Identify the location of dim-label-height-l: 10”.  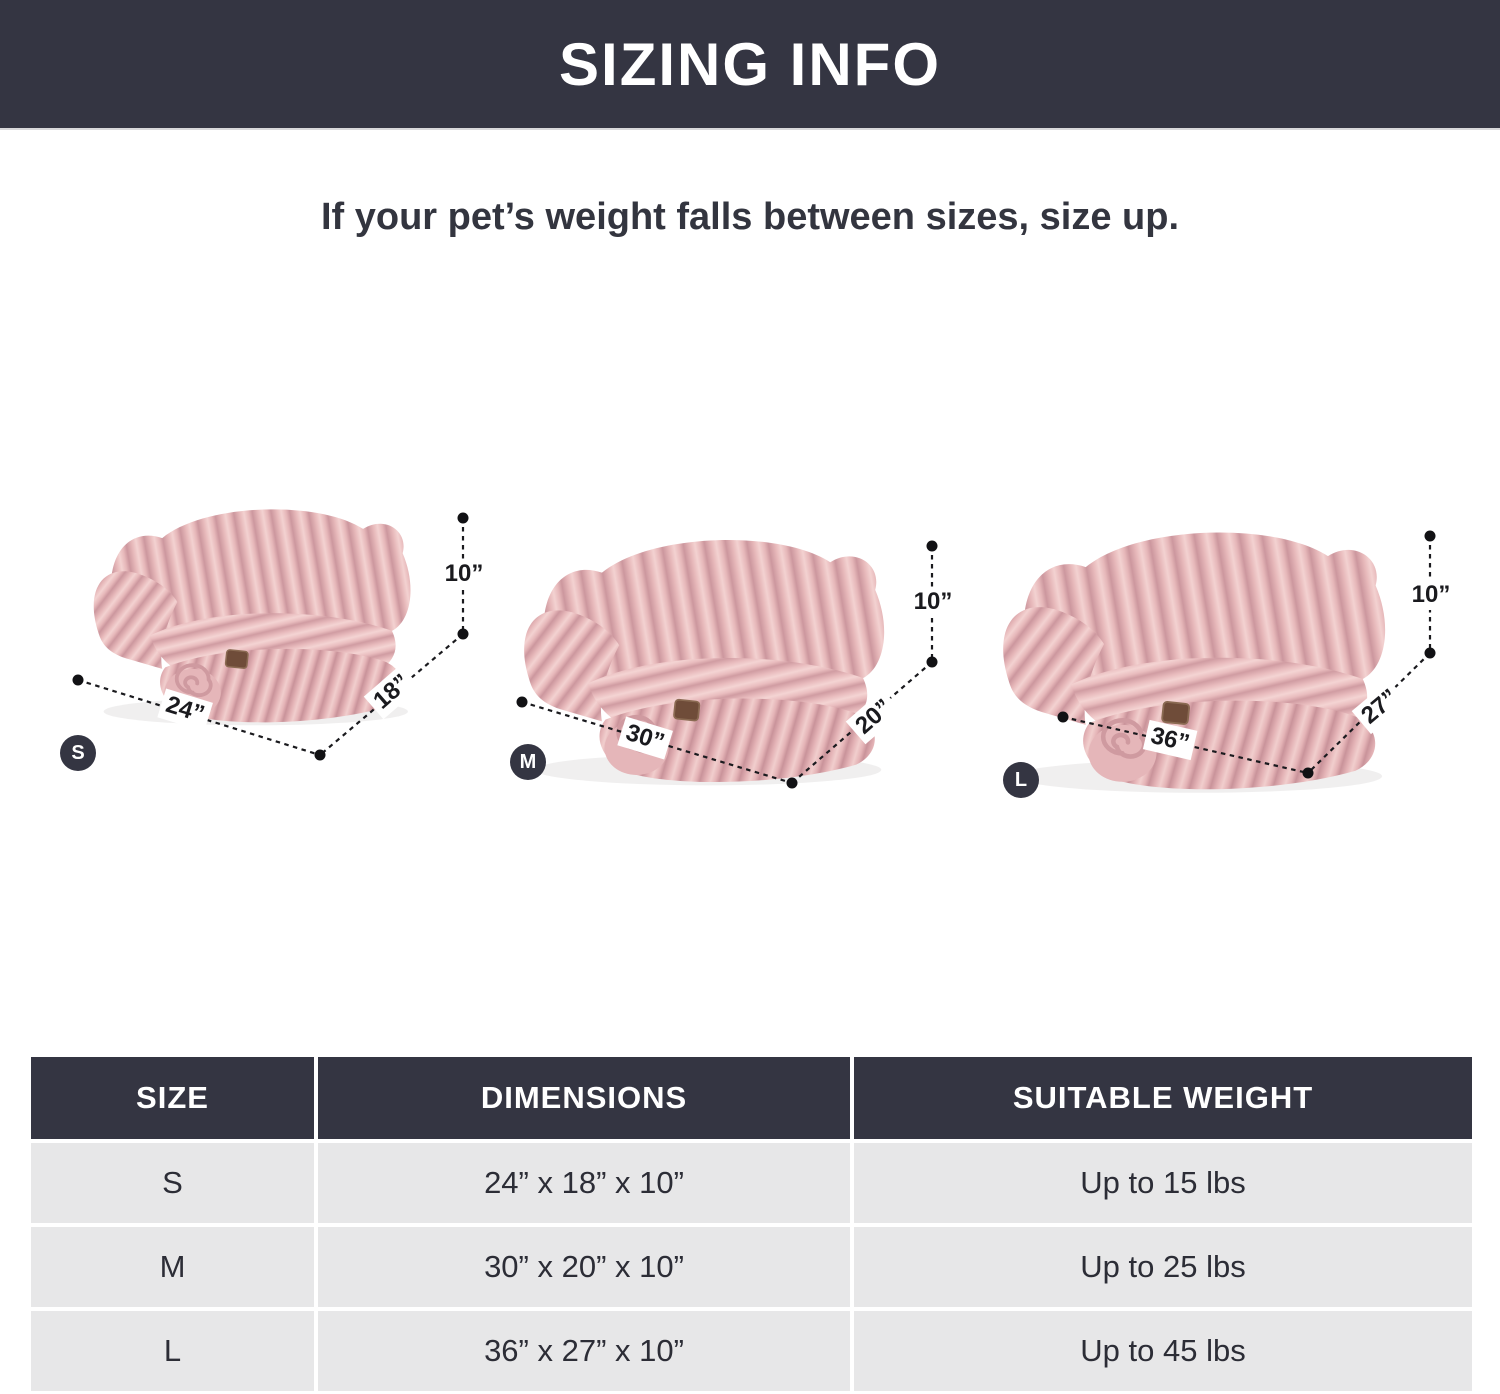
(1431, 595).